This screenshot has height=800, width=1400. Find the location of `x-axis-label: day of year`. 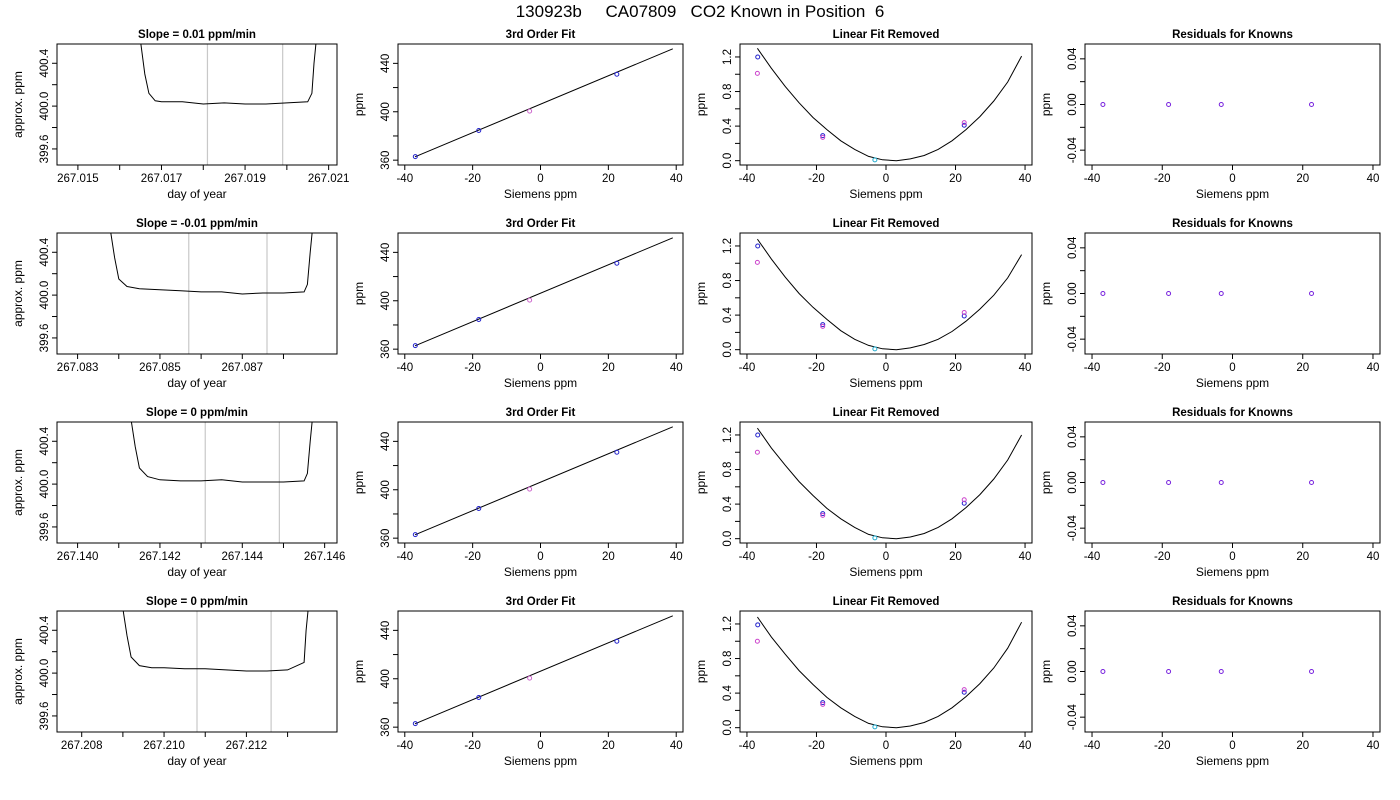

x-axis-label: day of year is located at coordinates (196, 761).